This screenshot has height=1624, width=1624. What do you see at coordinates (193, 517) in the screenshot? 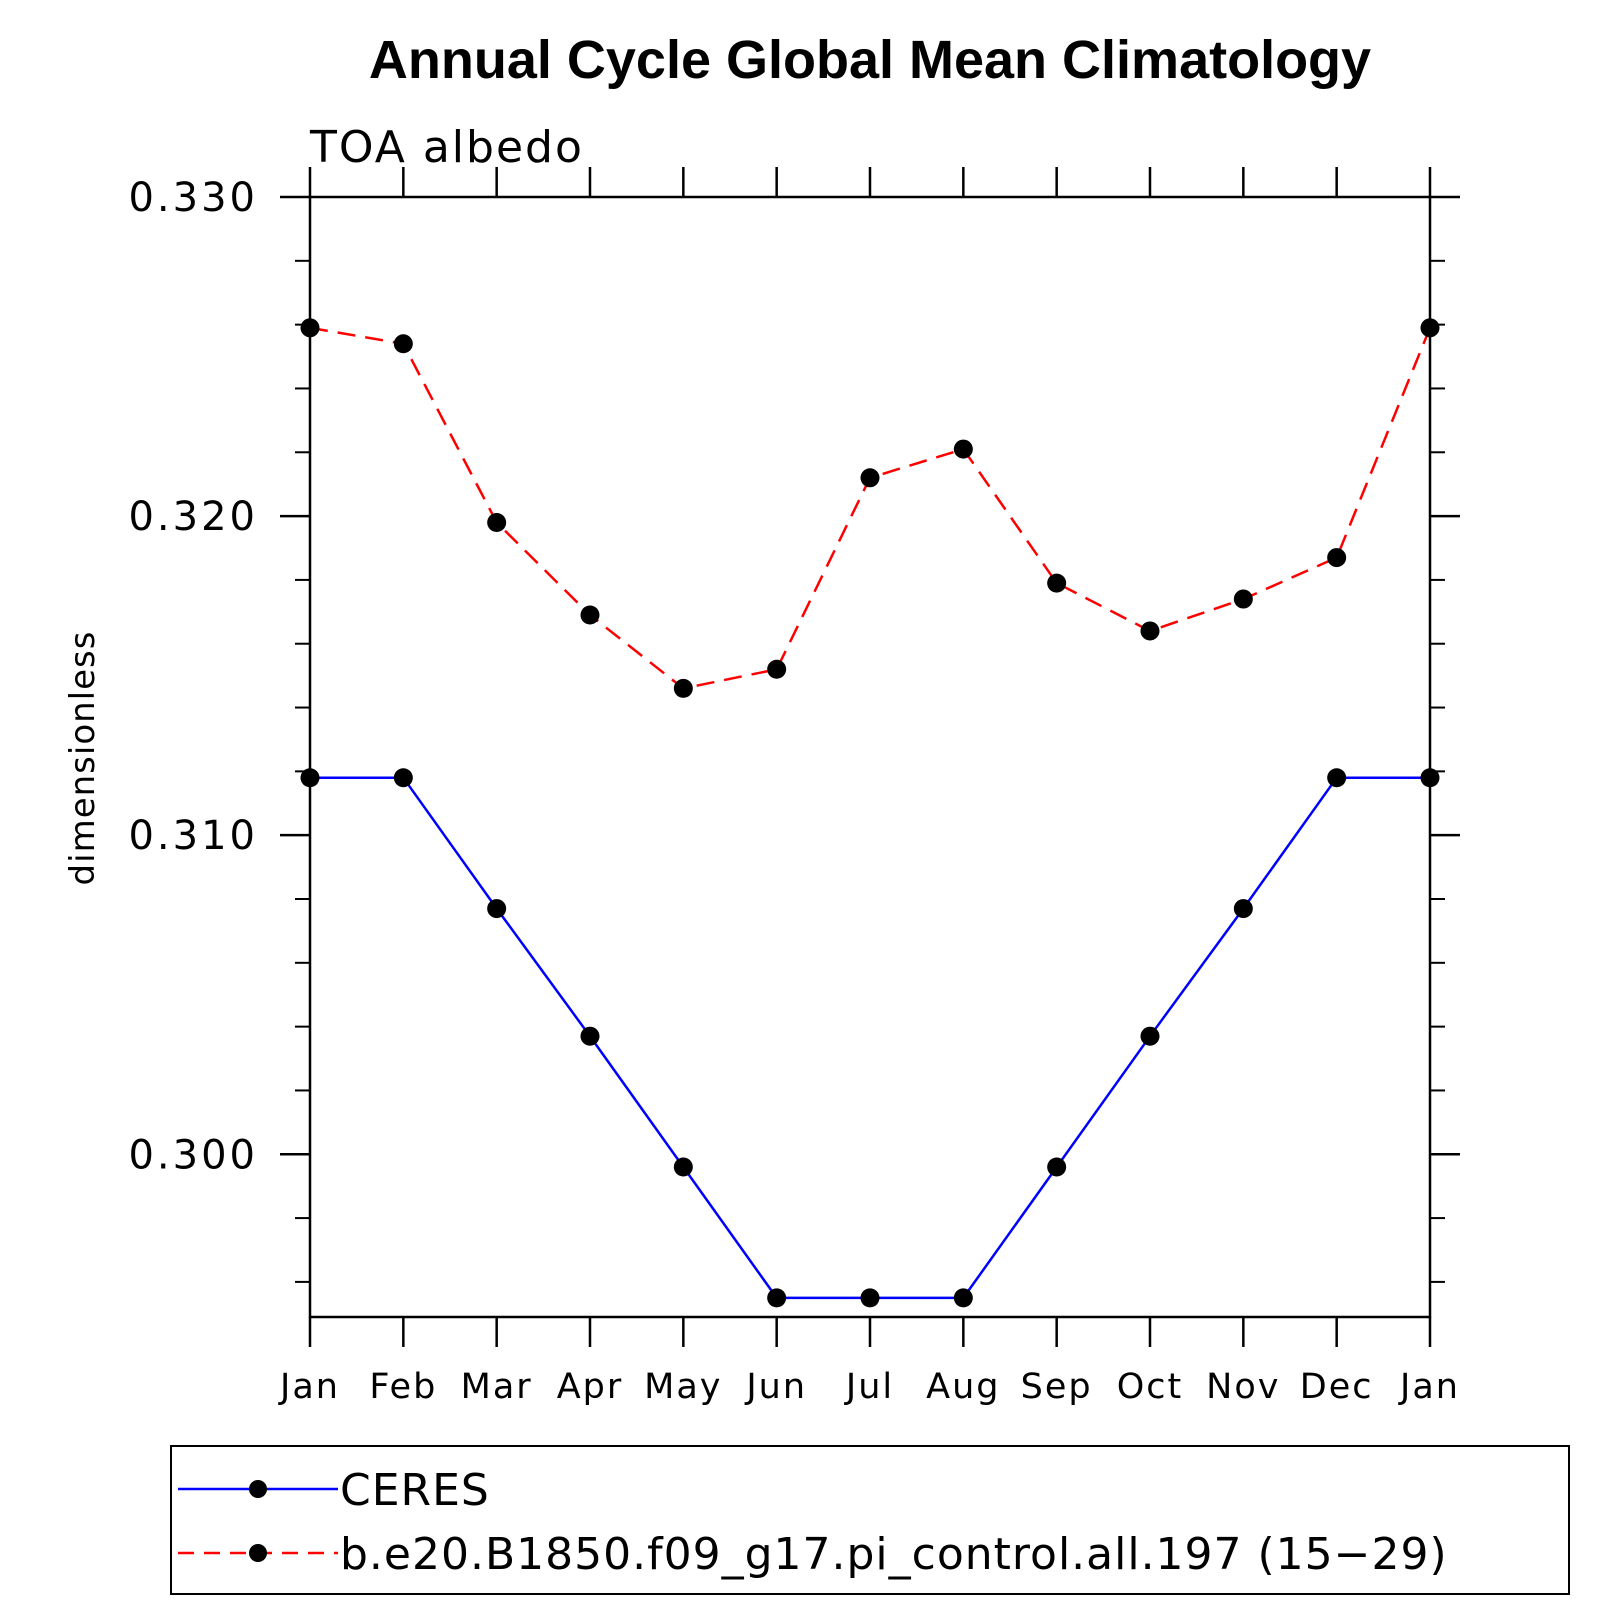
I see `y-tick-label: 0.320` at bounding box center [193, 517].